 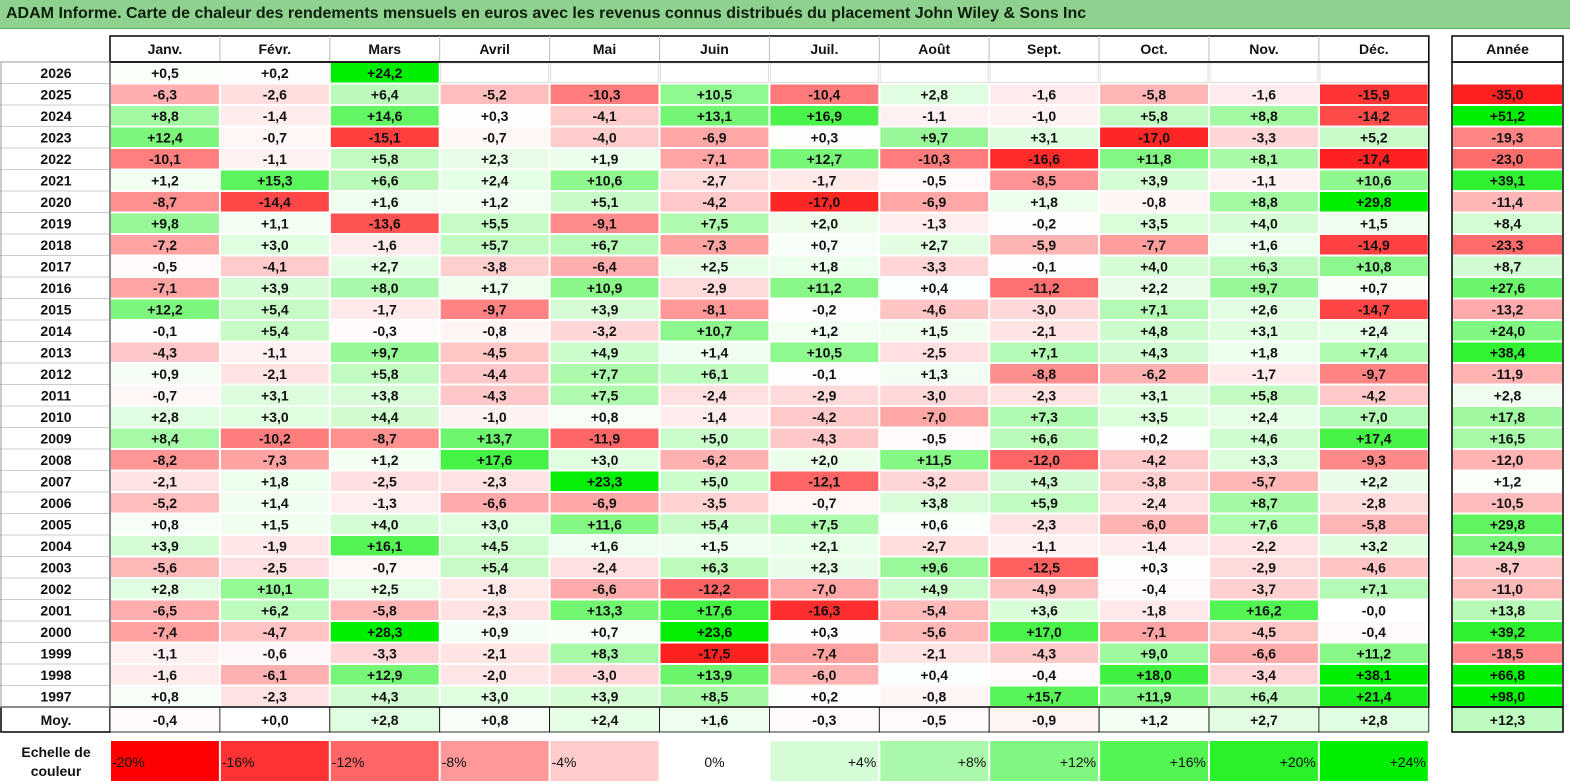 I want to click on cell-value: -0,4, so click(x=1154, y=589).